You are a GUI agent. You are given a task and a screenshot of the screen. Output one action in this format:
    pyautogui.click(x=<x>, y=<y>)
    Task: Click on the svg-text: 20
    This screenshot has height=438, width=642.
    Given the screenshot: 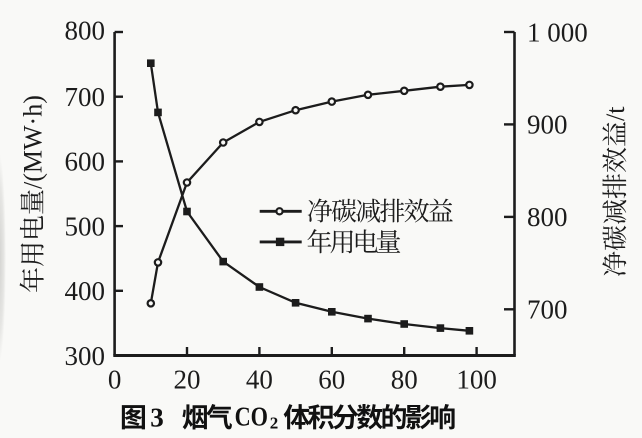 What is the action you would take?
    pyautogui.click(x=187, y=380)
    